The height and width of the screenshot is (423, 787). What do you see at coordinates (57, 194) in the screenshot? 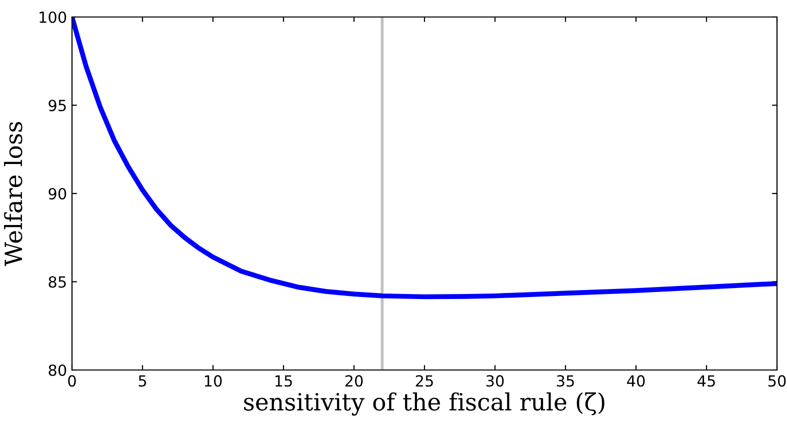
I see `y-tick-label: 90` at bounding box center [57, 194].